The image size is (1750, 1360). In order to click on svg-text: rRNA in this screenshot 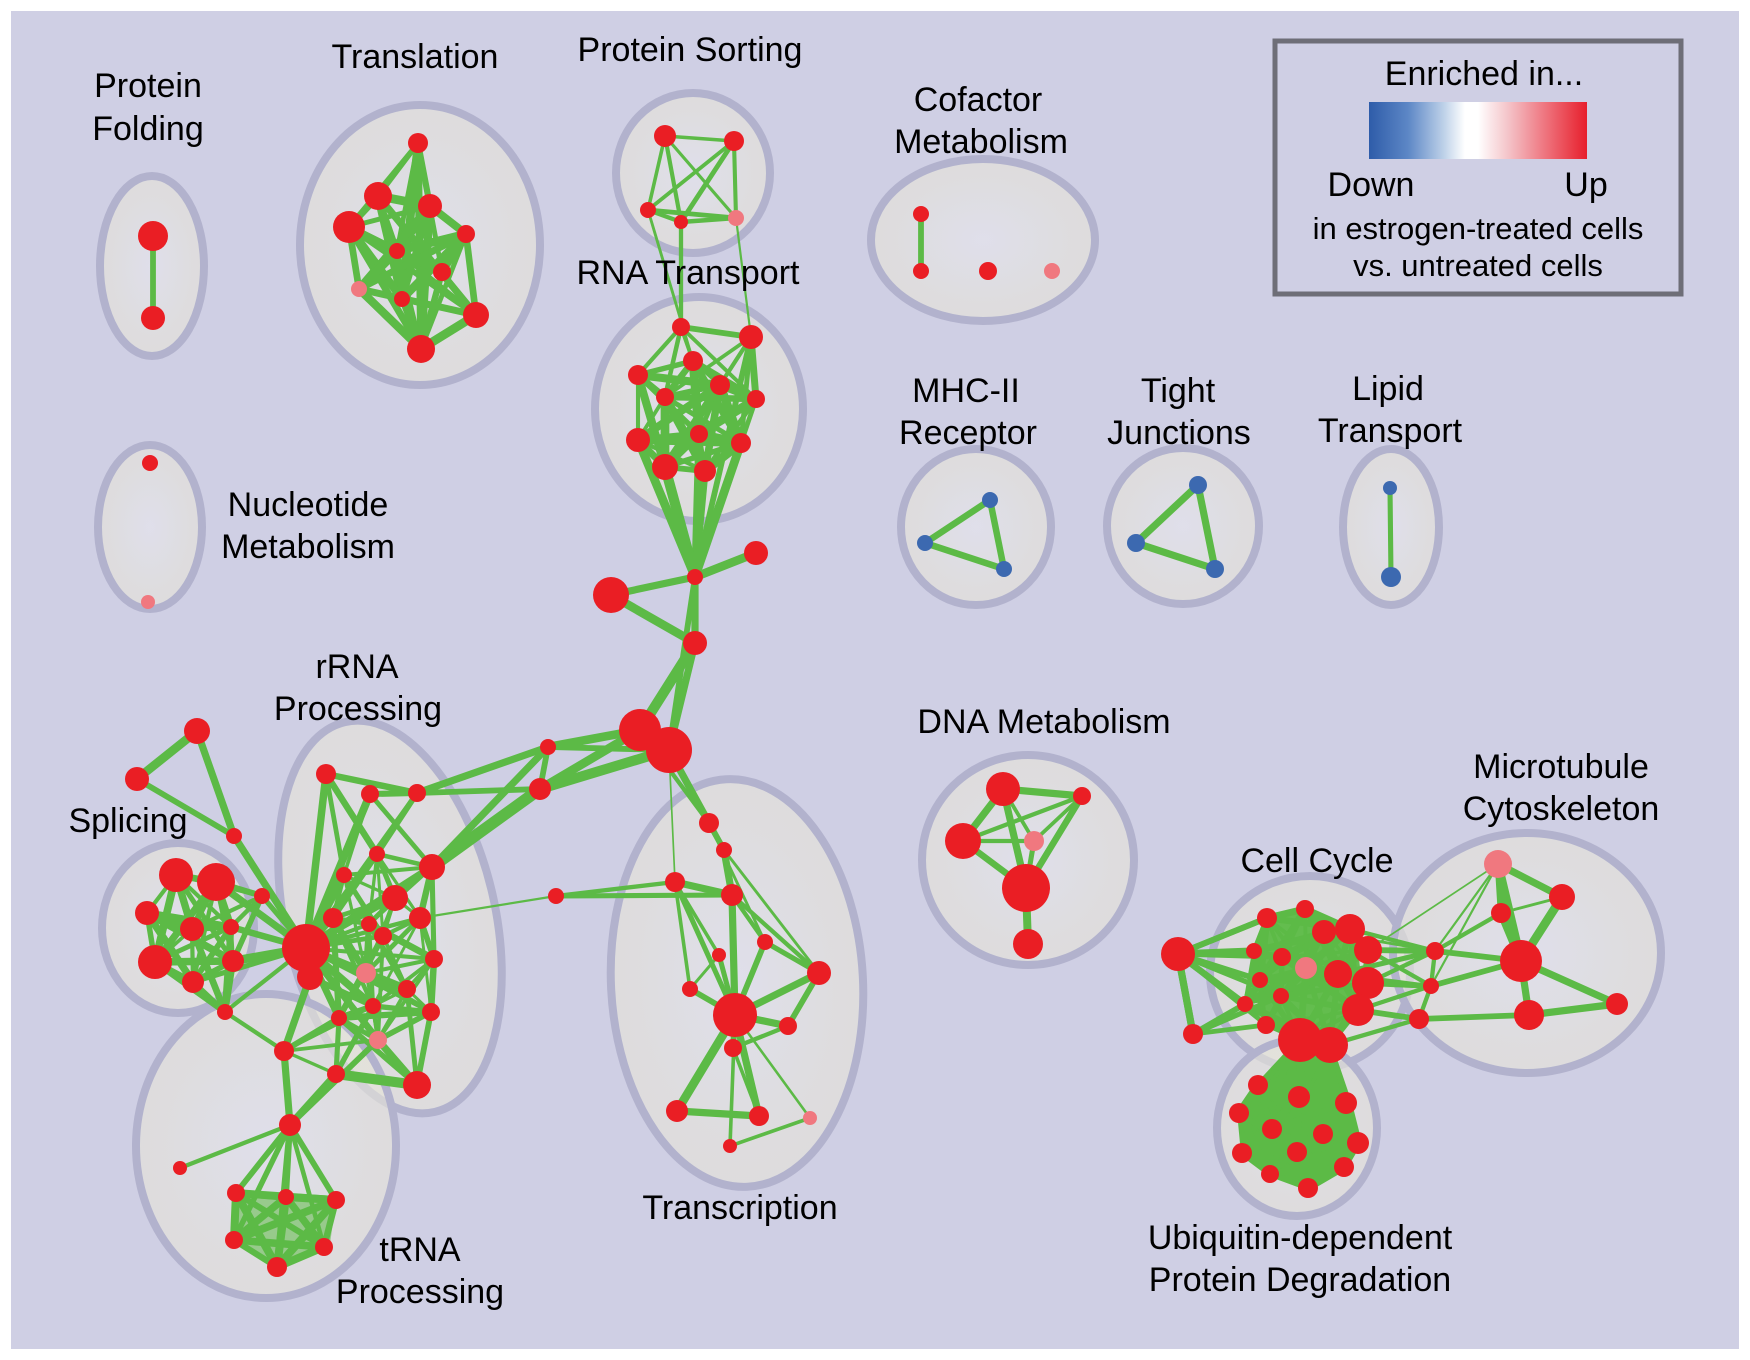, I will do `click(356, 667)`.